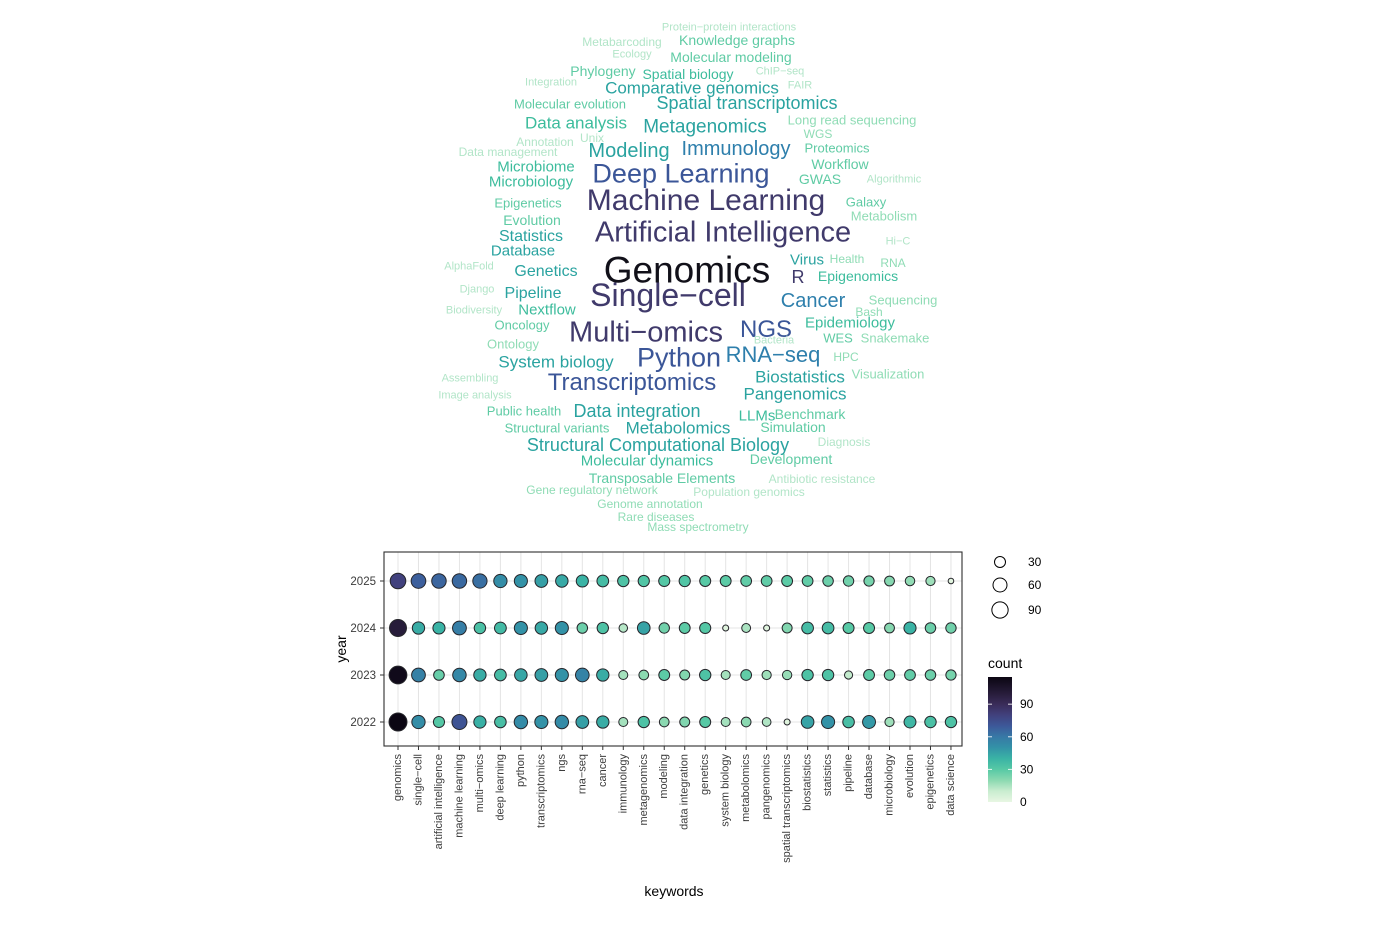 The width and height of the screenshot is (1400, 933). Describe the element at coordinates (749, 492) in the screenshot. I see `wordcloud-word: Population genomics` at that location.